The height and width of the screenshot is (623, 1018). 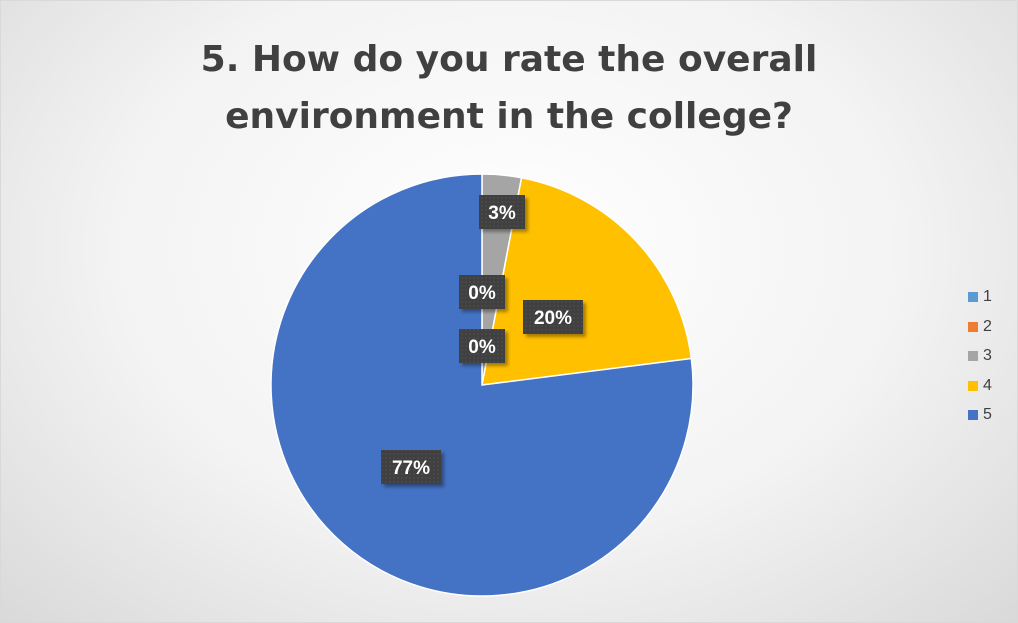 I want to click on legend-label-4: 4, so click(x=987, y=385).